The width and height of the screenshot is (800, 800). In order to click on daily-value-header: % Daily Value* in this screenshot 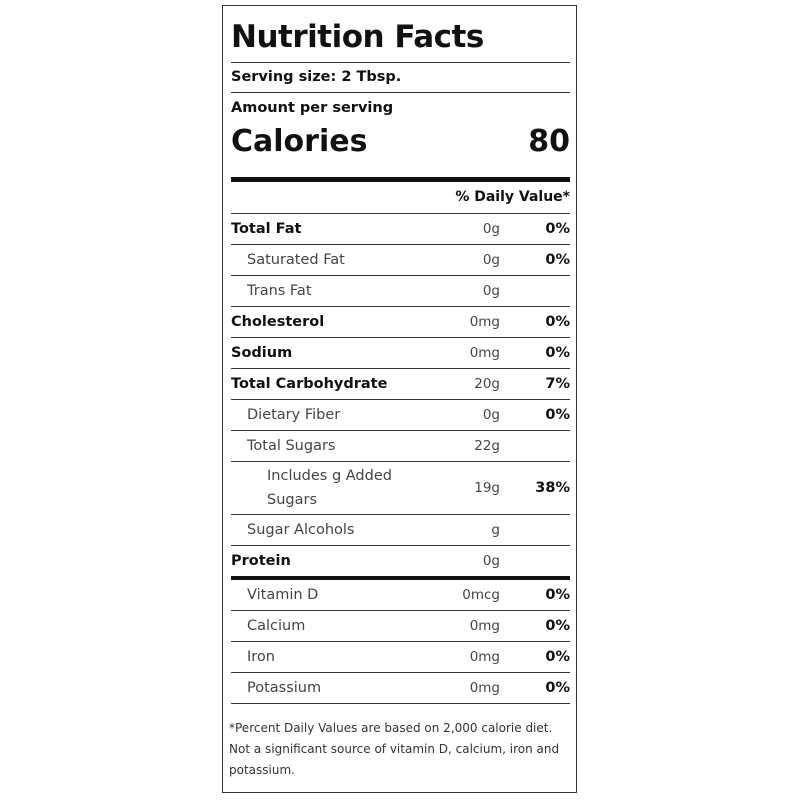, I will do `click(512, 197)`.